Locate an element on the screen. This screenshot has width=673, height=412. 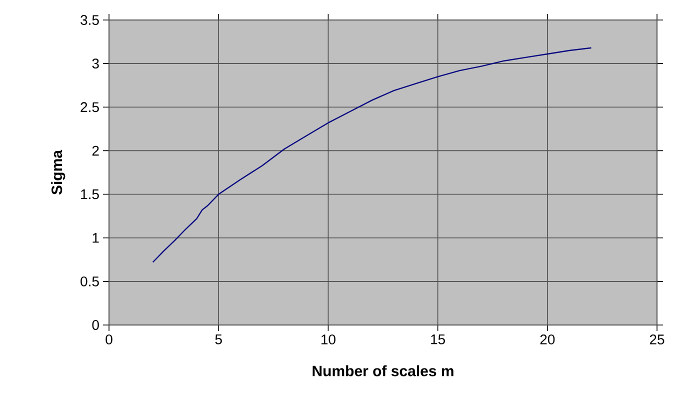
x-axis-title: Number of scales m is located at coordinates (383, 370).